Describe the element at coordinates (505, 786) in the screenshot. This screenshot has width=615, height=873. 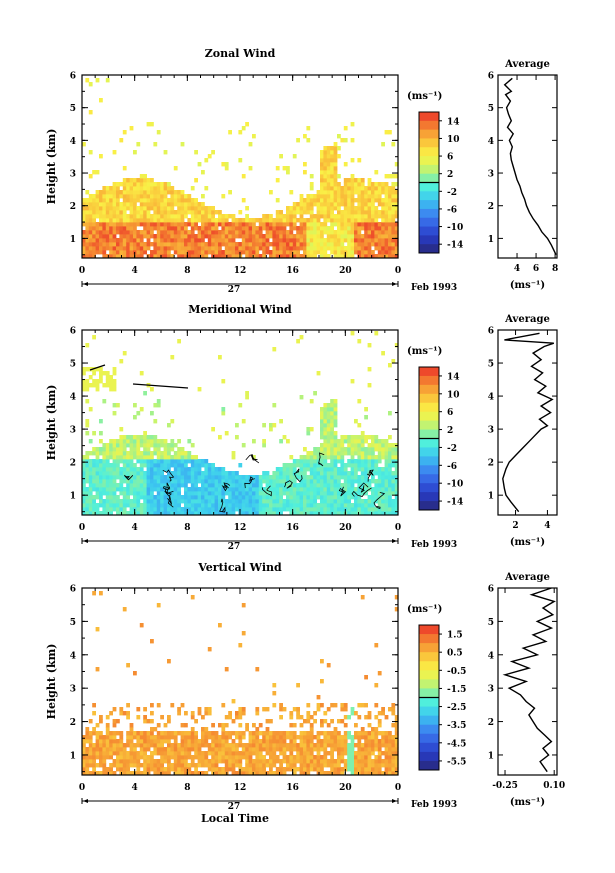
I see `profile-x-tick-label: -0.25` at that location.